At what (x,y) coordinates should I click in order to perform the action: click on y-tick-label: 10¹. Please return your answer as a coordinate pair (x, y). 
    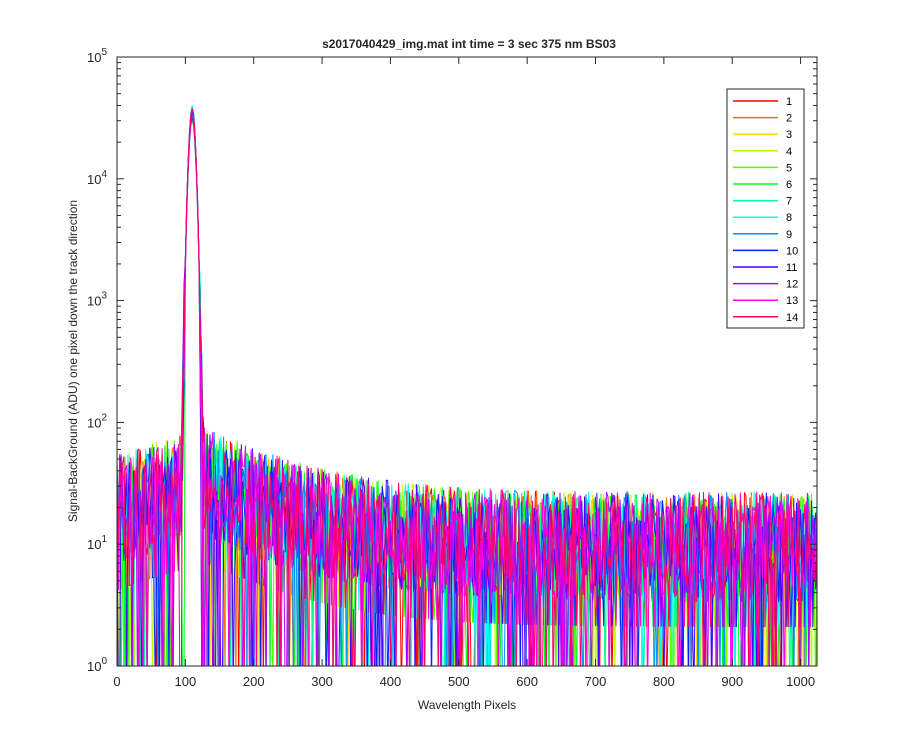
    Looking at the image, I should click on (97, 543).